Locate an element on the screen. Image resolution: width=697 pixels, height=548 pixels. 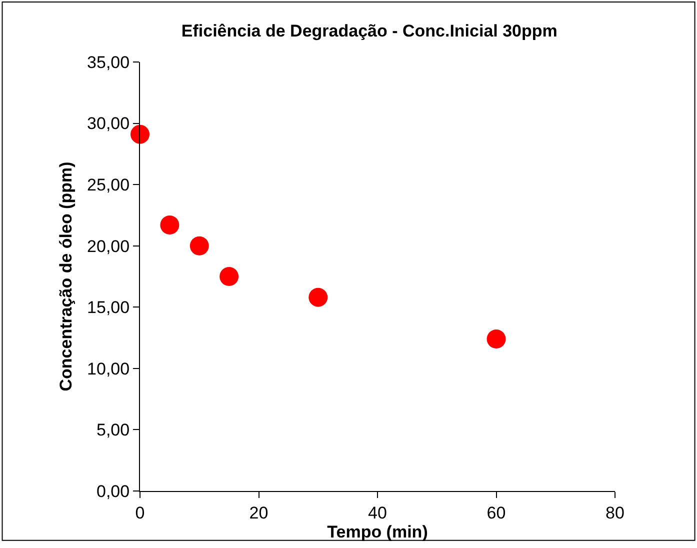
y-tick-label: 15,00 is located at coordinates (108, 308).